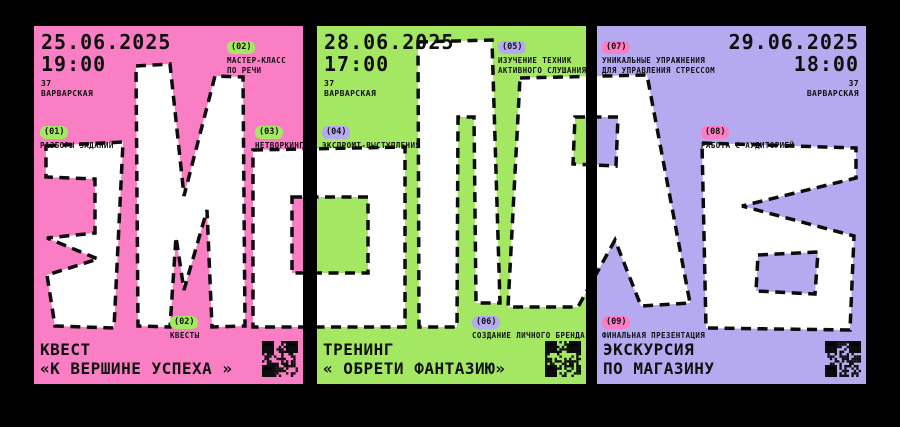 The height and width of the screenshot is (427, 900). What do you see at coordinates (715, 132) in the screenshot?
I see `tag-badge: (08)` at bounding box center [715, 132].